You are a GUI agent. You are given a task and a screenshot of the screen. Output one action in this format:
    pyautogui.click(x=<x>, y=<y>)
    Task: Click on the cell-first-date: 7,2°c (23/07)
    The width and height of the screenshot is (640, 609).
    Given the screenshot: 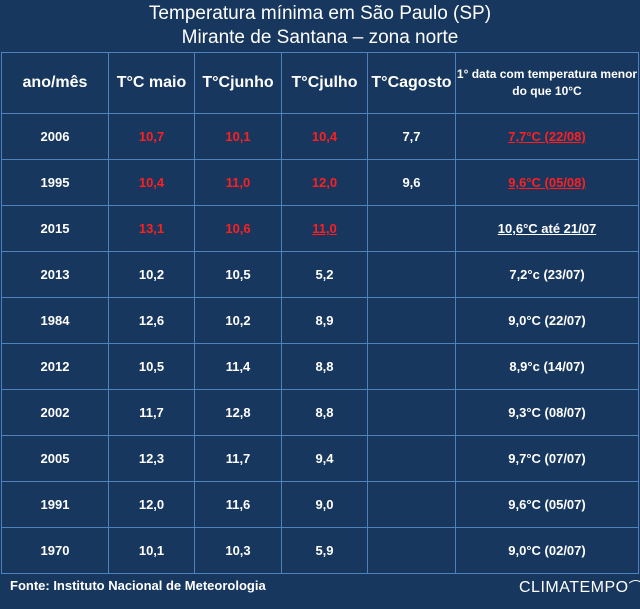 What is the action you would take?
    pyautogui.click(x=547, y=274)
    